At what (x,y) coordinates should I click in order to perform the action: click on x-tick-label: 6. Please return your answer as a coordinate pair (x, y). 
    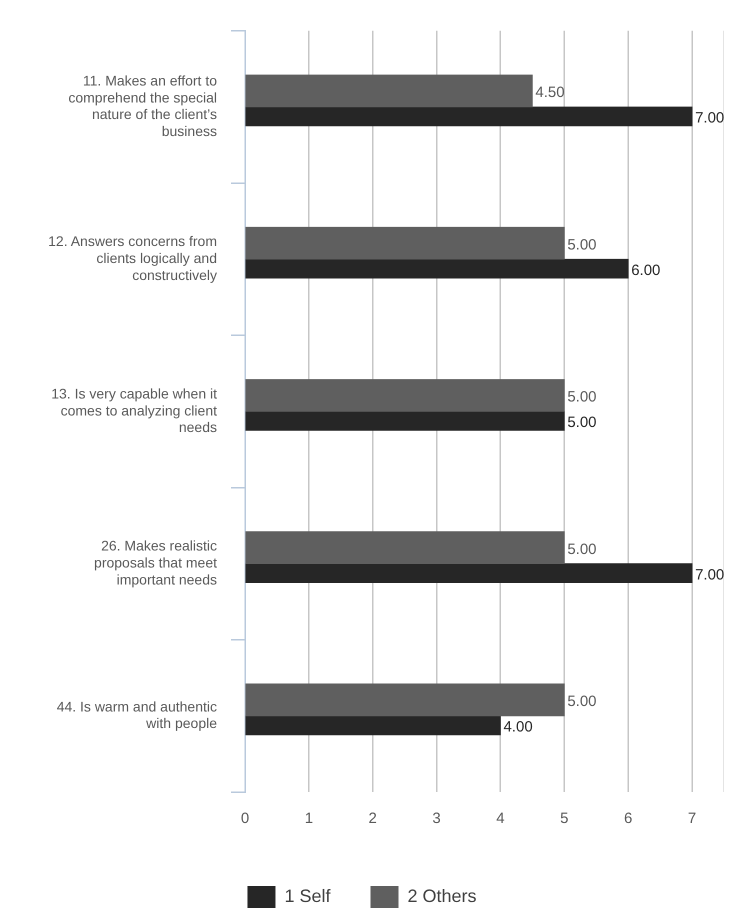
    Looking at the image, I should click on (628, 819).